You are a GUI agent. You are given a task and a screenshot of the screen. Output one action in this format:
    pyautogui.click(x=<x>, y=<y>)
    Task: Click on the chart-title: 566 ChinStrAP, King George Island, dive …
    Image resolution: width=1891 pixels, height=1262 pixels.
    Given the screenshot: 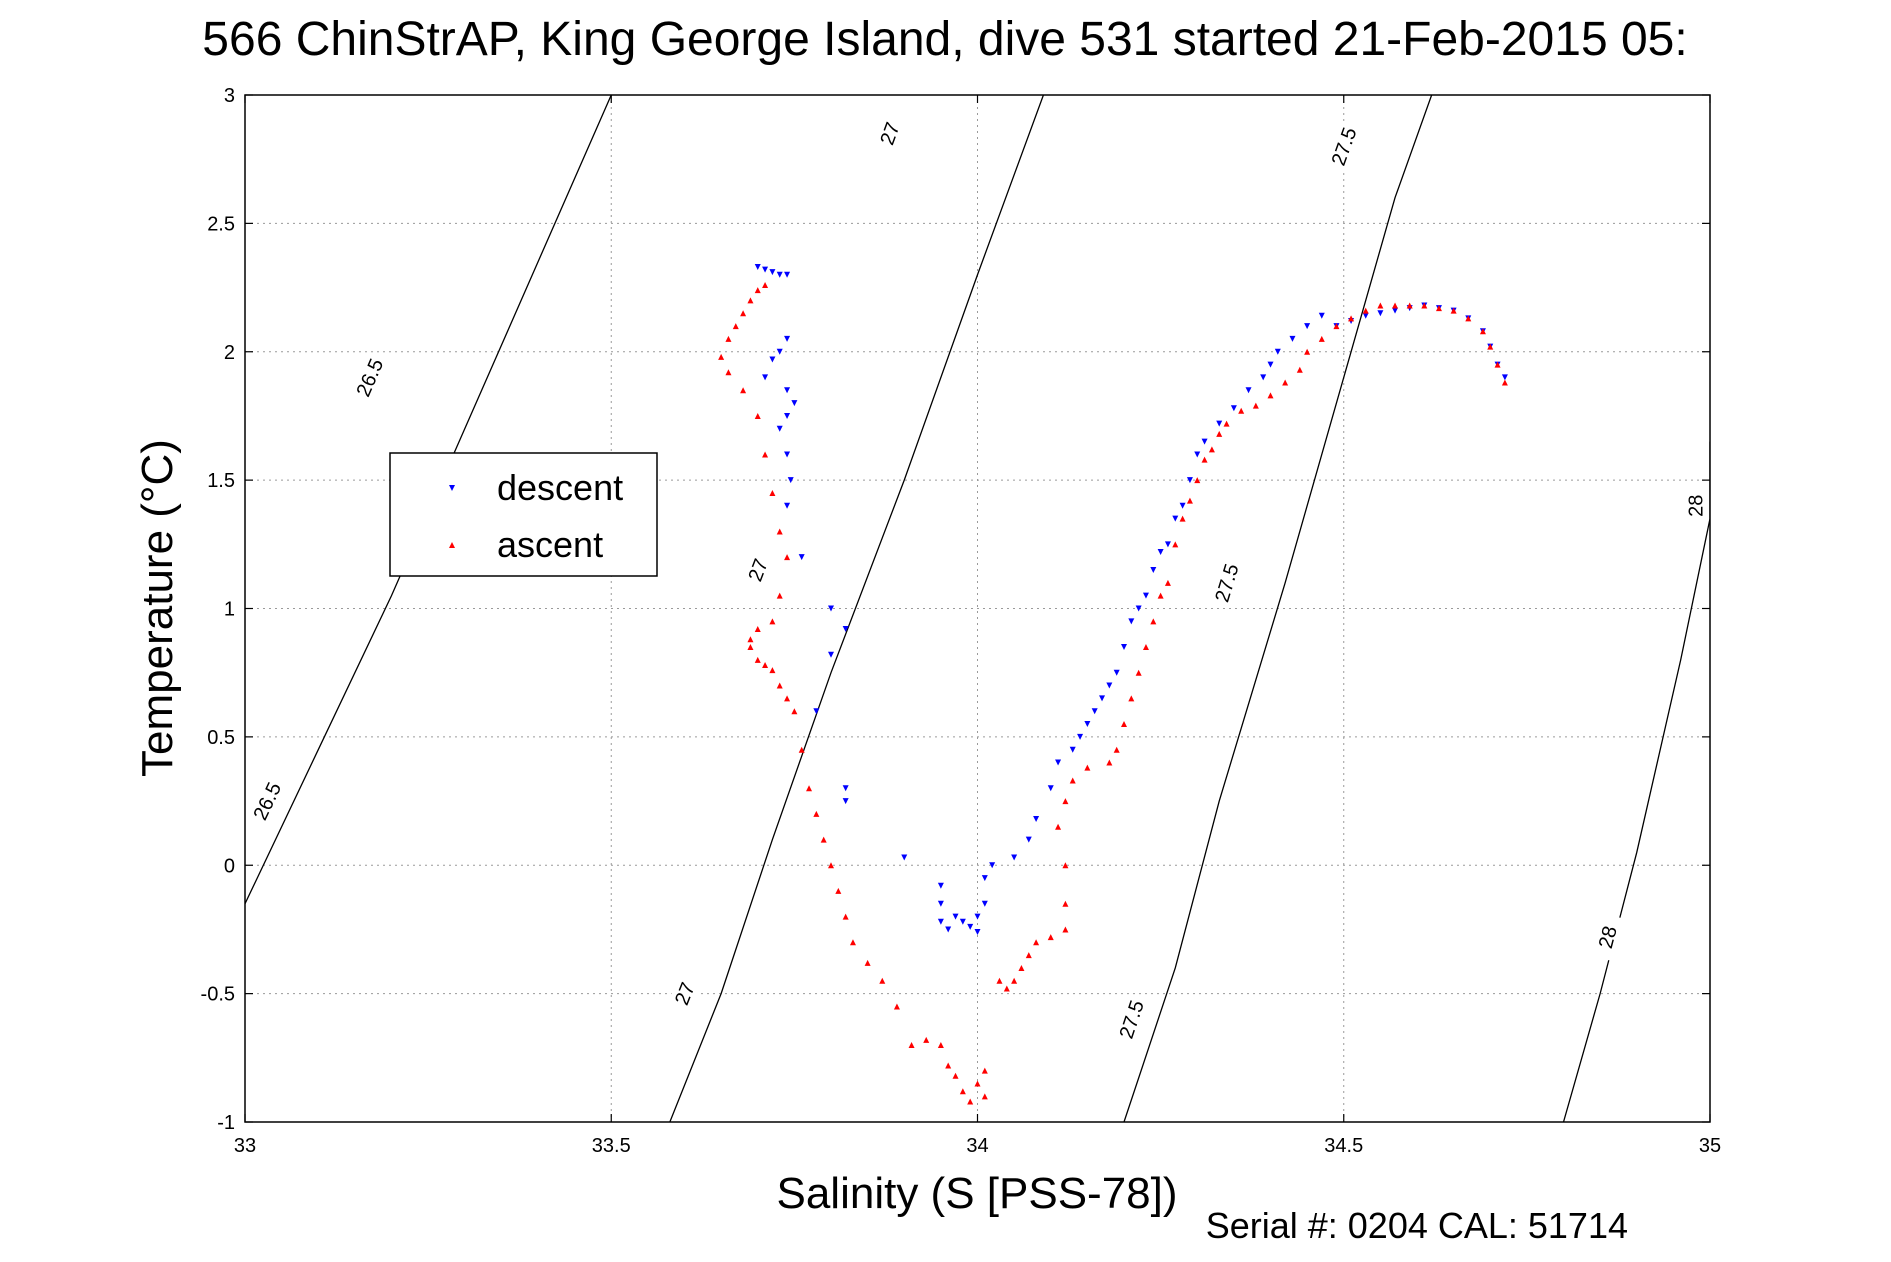 What is the action you would take?
    pyautogui.click(x=944, y=39)
    